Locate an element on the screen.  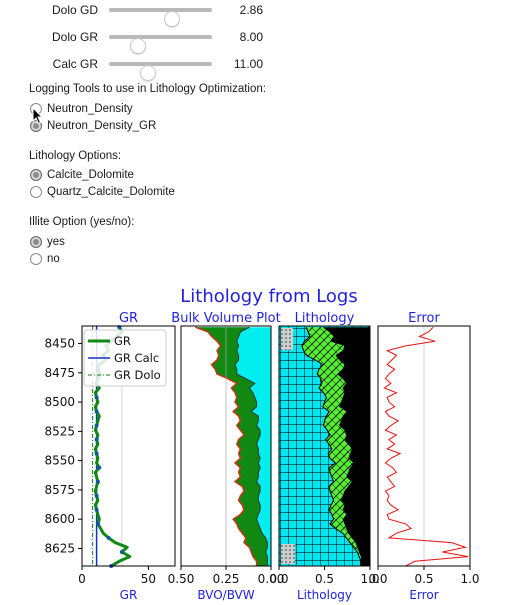
mouse-pointer-icon is located at coordinates (38, 116).